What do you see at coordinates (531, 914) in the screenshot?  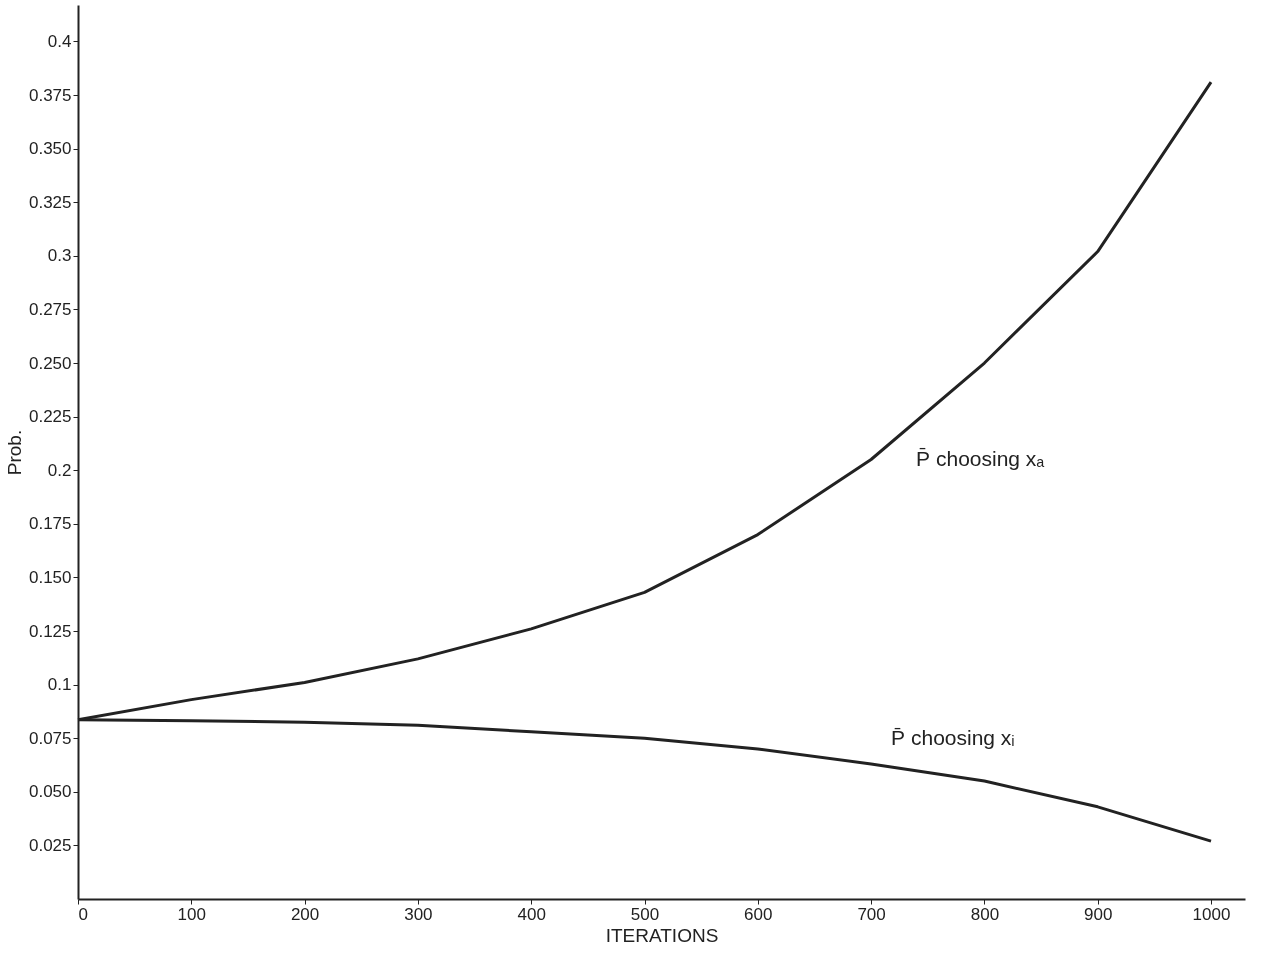 I see `x-tick-label: 400` at bounding box center [531, 914].